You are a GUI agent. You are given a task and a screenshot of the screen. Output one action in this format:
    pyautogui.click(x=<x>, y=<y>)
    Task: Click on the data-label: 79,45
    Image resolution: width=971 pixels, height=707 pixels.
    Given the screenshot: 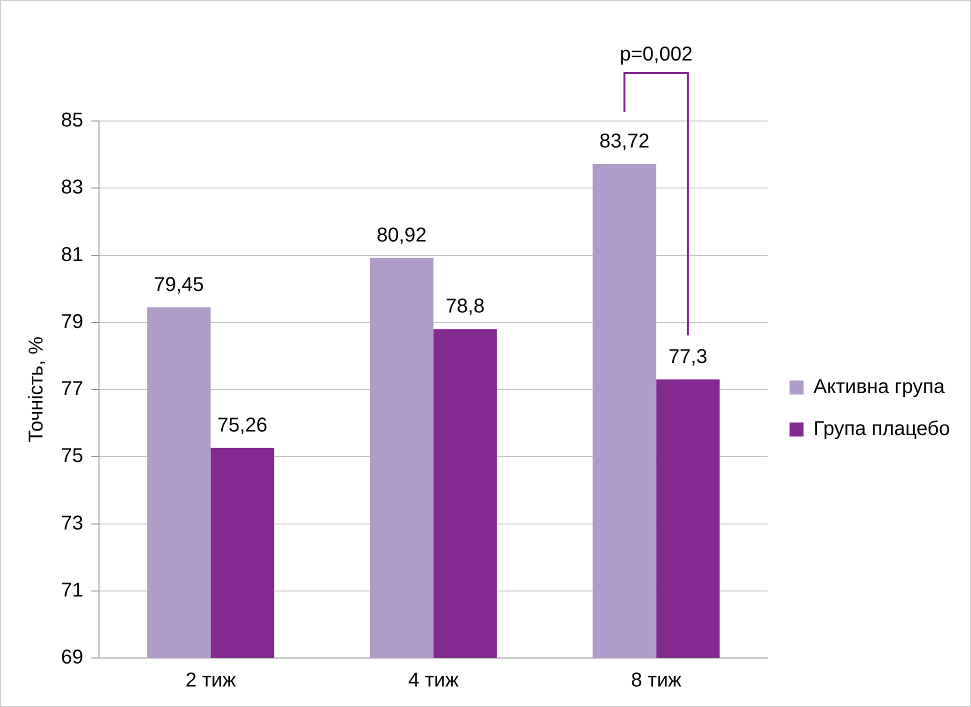 What is the action you would take?
    pyautogui.click(x=179, y=285)
    